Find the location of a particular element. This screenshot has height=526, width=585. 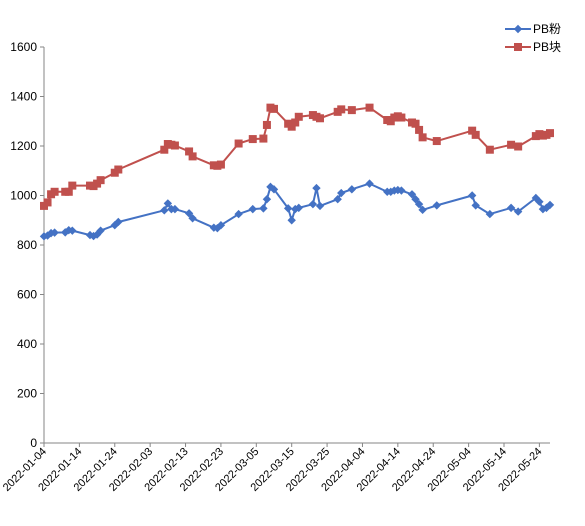

y-tick-label: 800 is located at coordinates (27, 245).